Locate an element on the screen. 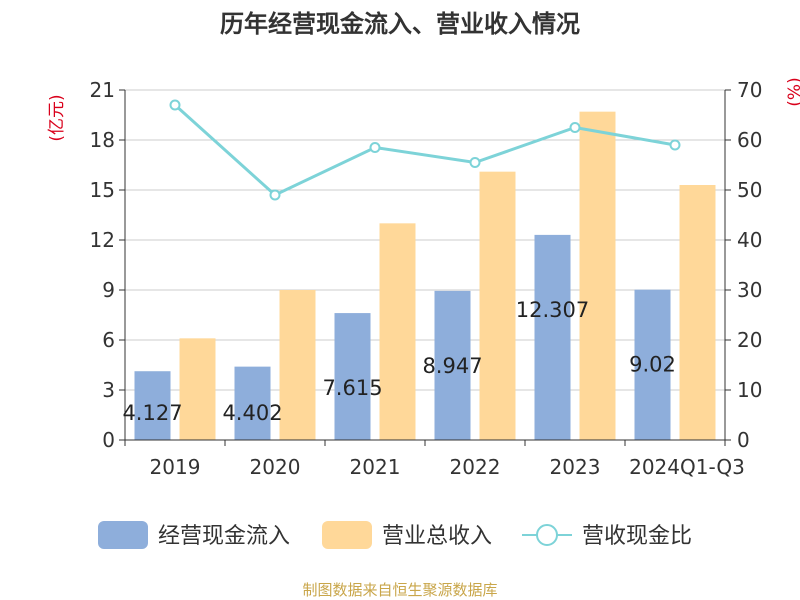 The image size is (800, 600). x-tick-label: 2020 is located at coordinates (275, 467).